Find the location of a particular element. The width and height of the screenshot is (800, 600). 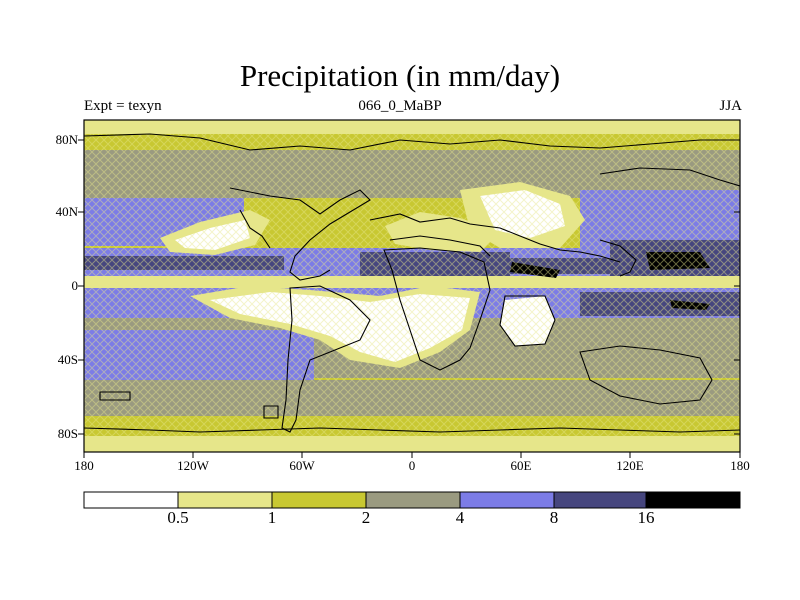

age-label: 066_0_MaBP is located at coordinates (400, 106).